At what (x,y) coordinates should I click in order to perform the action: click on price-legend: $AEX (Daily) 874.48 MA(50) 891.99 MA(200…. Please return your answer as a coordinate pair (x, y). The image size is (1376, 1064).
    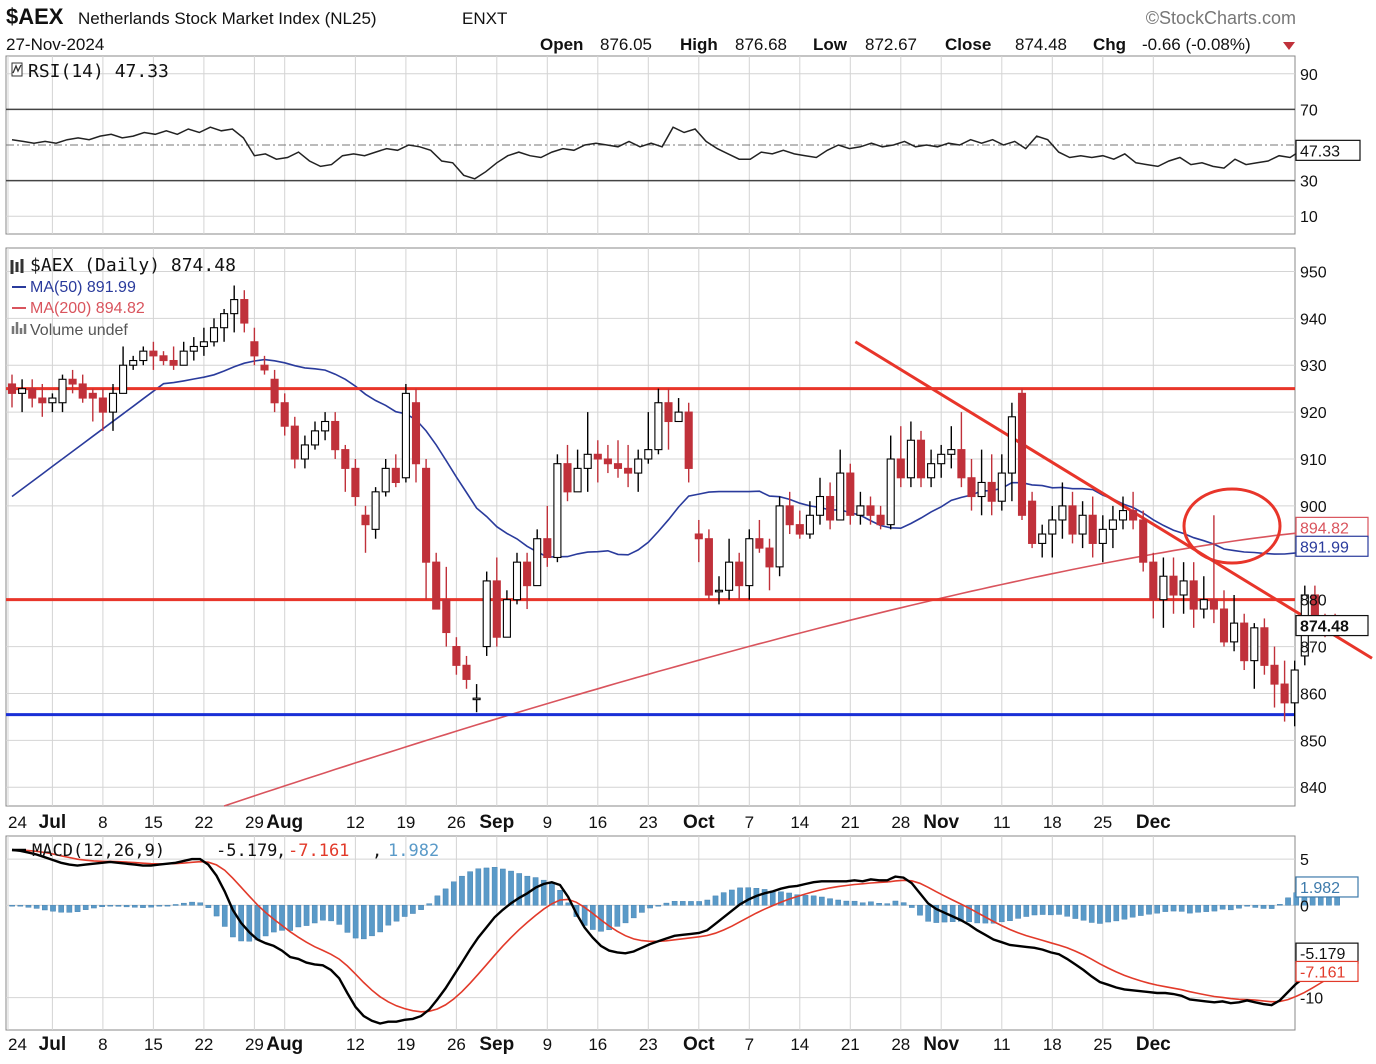
    Looking at the image, I should click on (123, 297).